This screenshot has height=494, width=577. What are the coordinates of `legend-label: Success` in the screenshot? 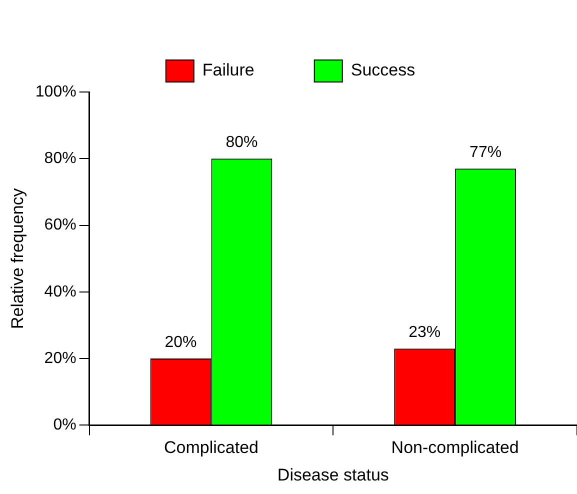 It's located at (383, 70).